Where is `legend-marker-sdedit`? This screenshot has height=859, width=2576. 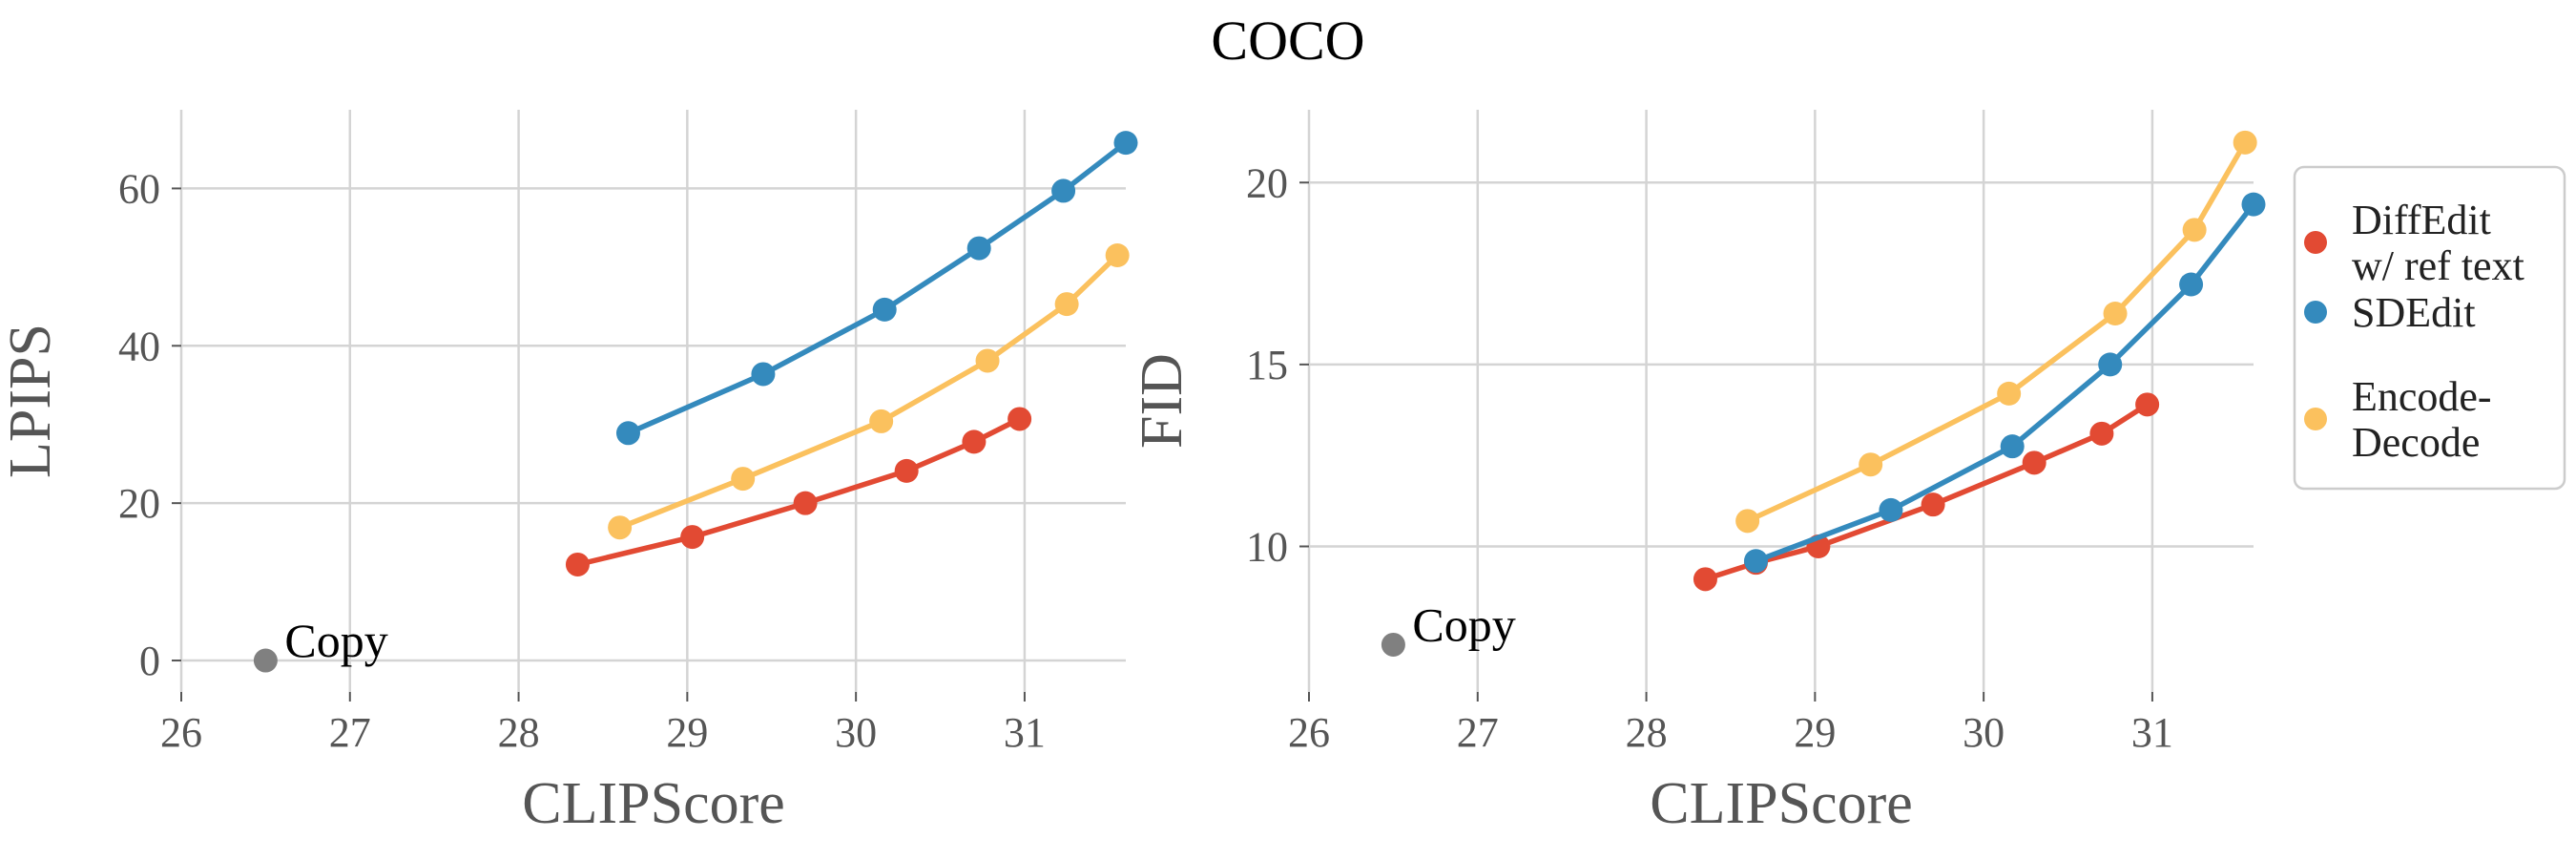 legend-marker-sdedit is located at coordinates (2315, 312).